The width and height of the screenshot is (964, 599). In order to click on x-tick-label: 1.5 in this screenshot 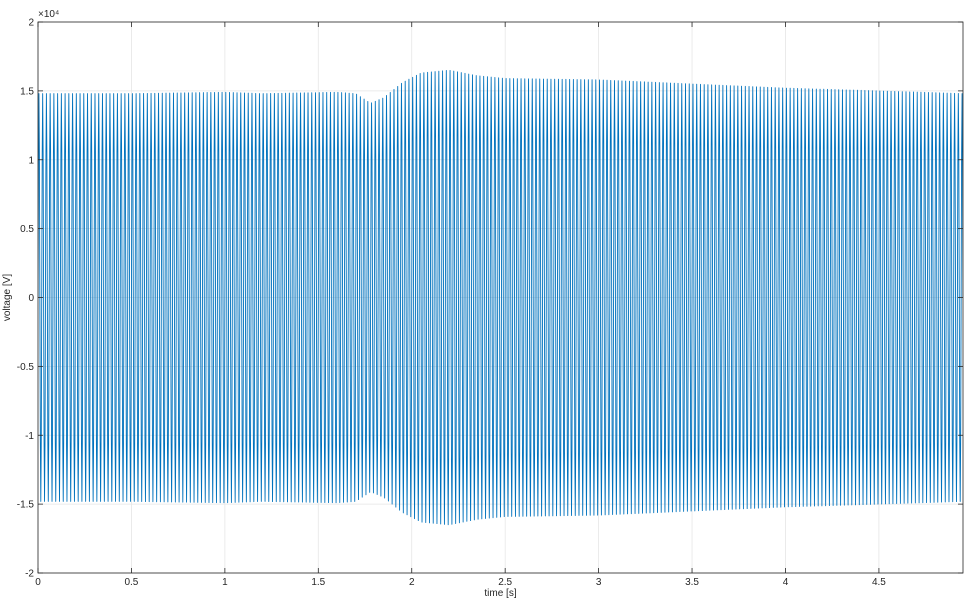, I will do `click(318, 582)`.